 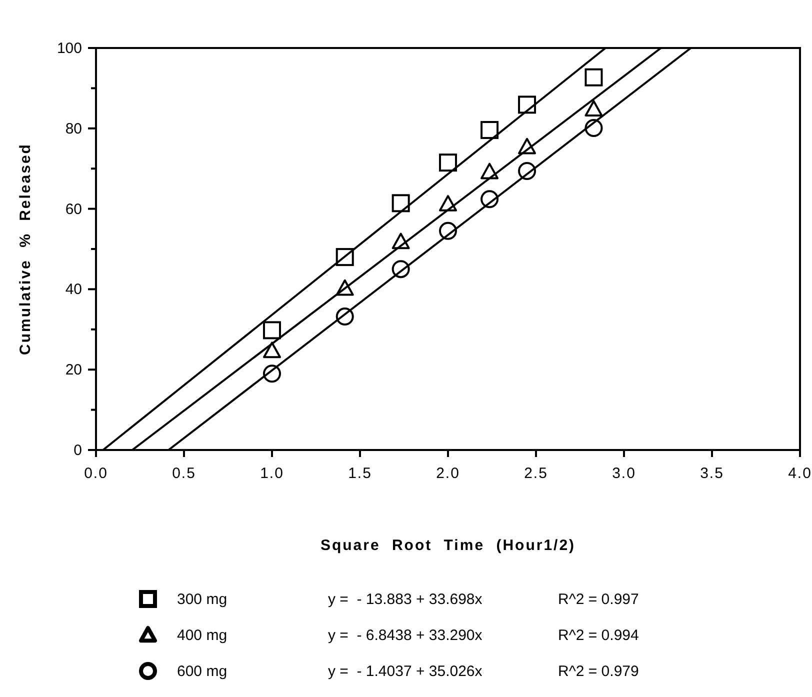 What do you see at coordinates (598, 635) in the screenshot?
I see `text: R^2 = 0.994` at bounding box center [598, 635].